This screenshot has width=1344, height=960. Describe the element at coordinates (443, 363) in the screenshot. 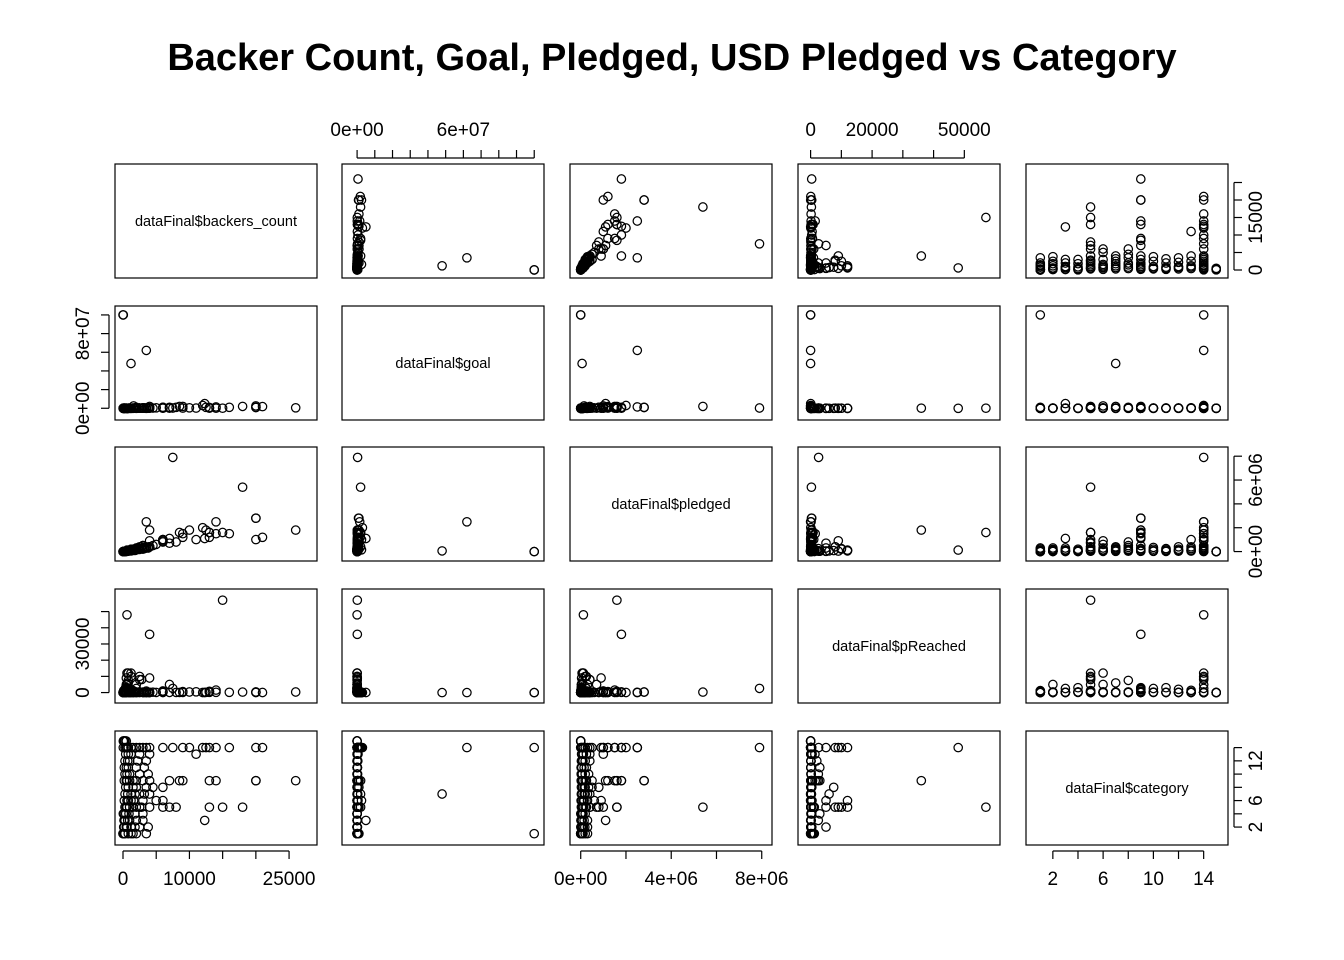

I see `panel-1-1: dataFinal$goal` at that location.